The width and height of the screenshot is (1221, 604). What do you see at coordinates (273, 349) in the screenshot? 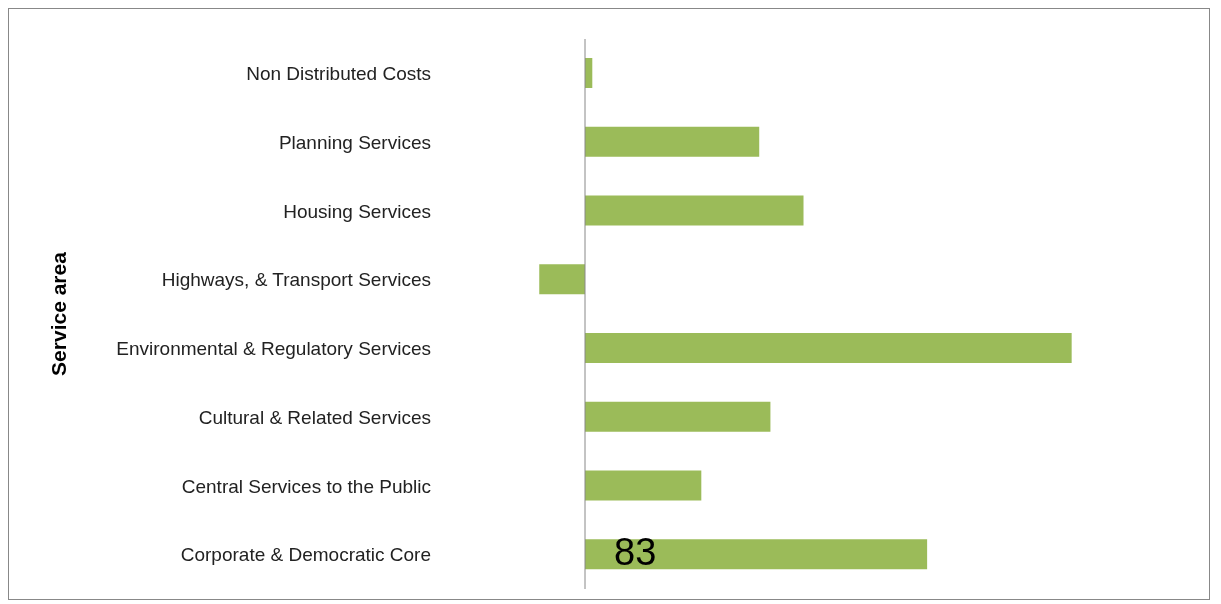
I see `y-tick-label: Environmental & Regulatory Services` at bounding box center [273, 349].